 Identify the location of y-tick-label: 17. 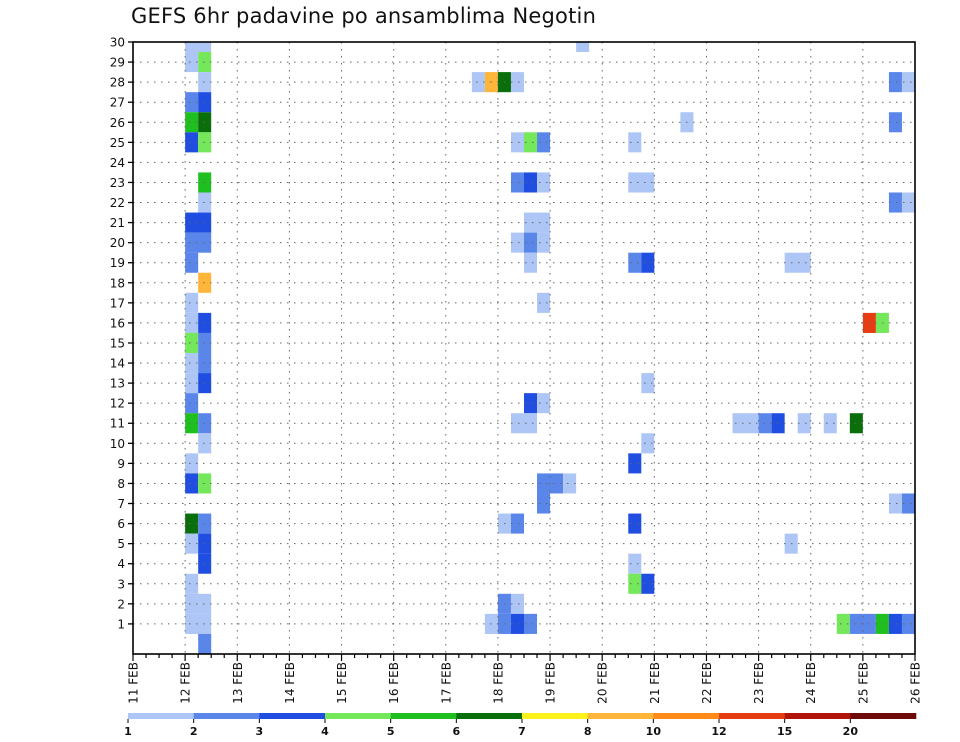
(117, 303).